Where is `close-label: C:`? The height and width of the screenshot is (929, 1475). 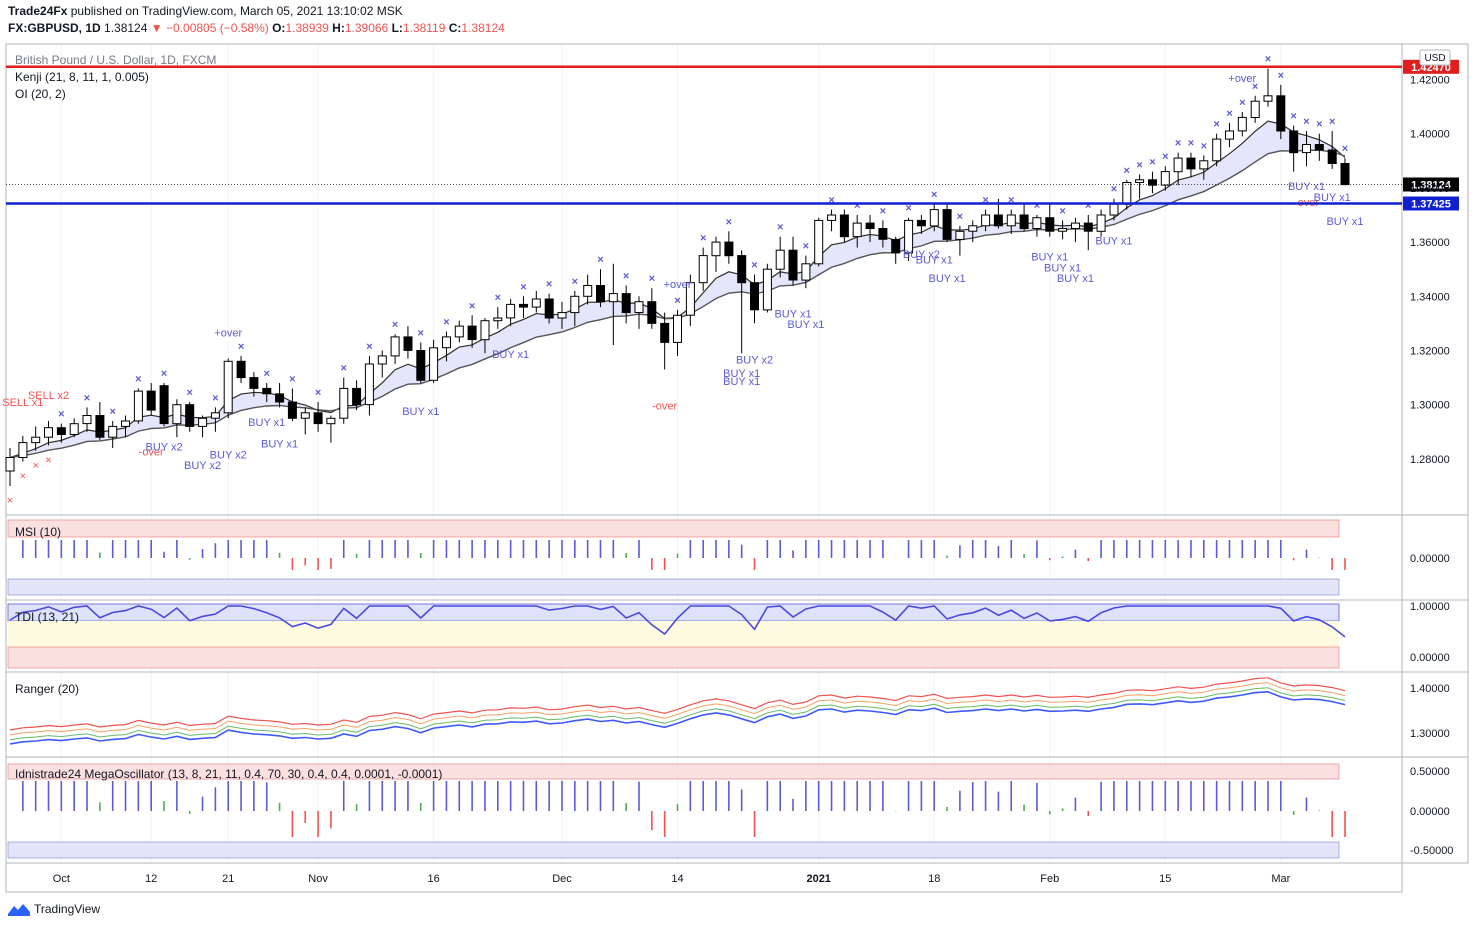 close-label: C: is located at coordinates (455, 28).